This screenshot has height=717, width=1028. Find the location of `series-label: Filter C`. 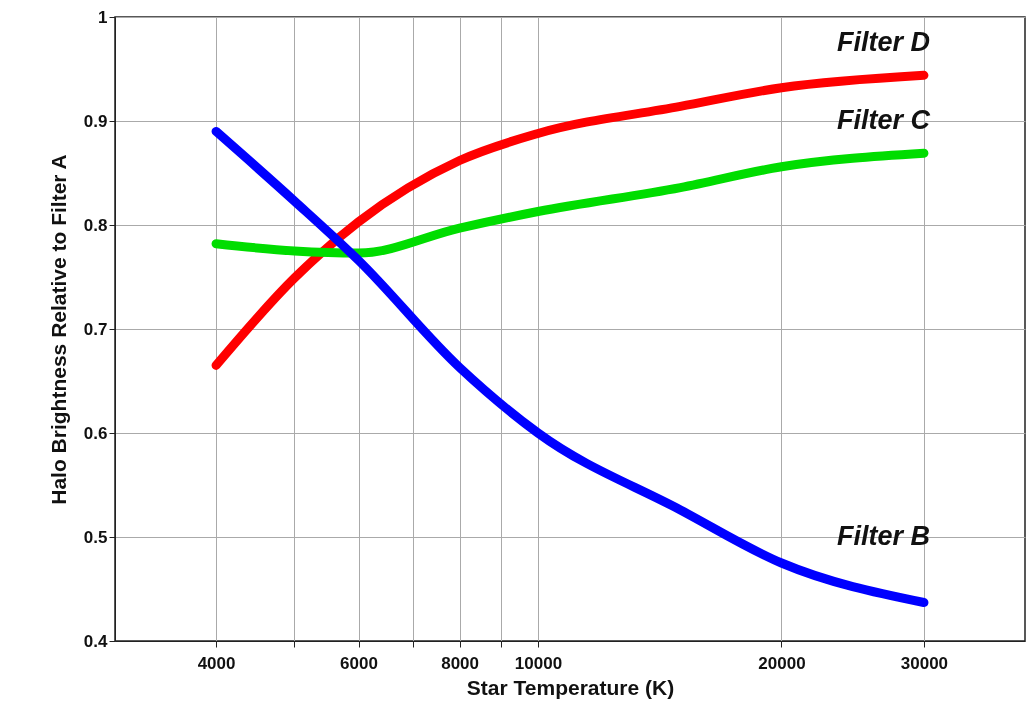

series-label: Filter C is located at coordinates (883, 120).